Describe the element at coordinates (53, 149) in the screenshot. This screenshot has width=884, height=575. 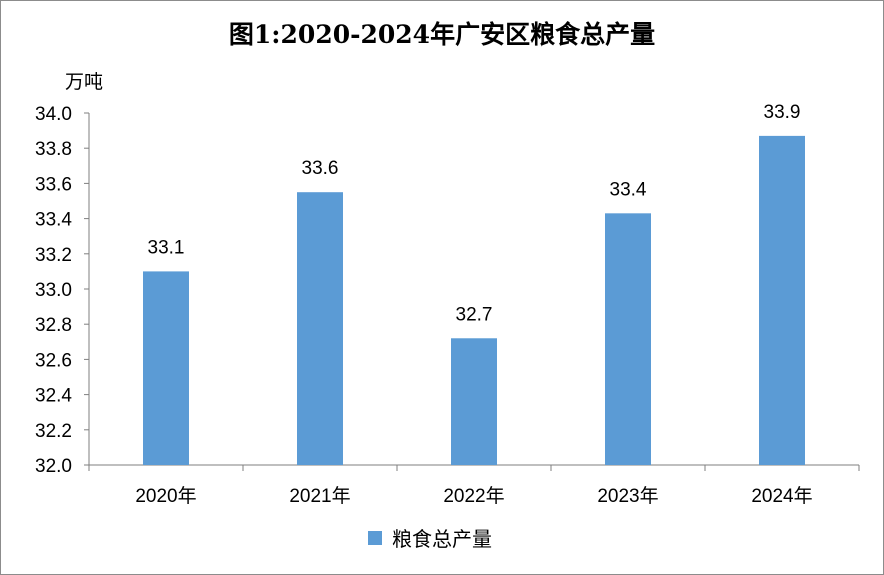
I see `y-tick-label: 33.8` at that location.